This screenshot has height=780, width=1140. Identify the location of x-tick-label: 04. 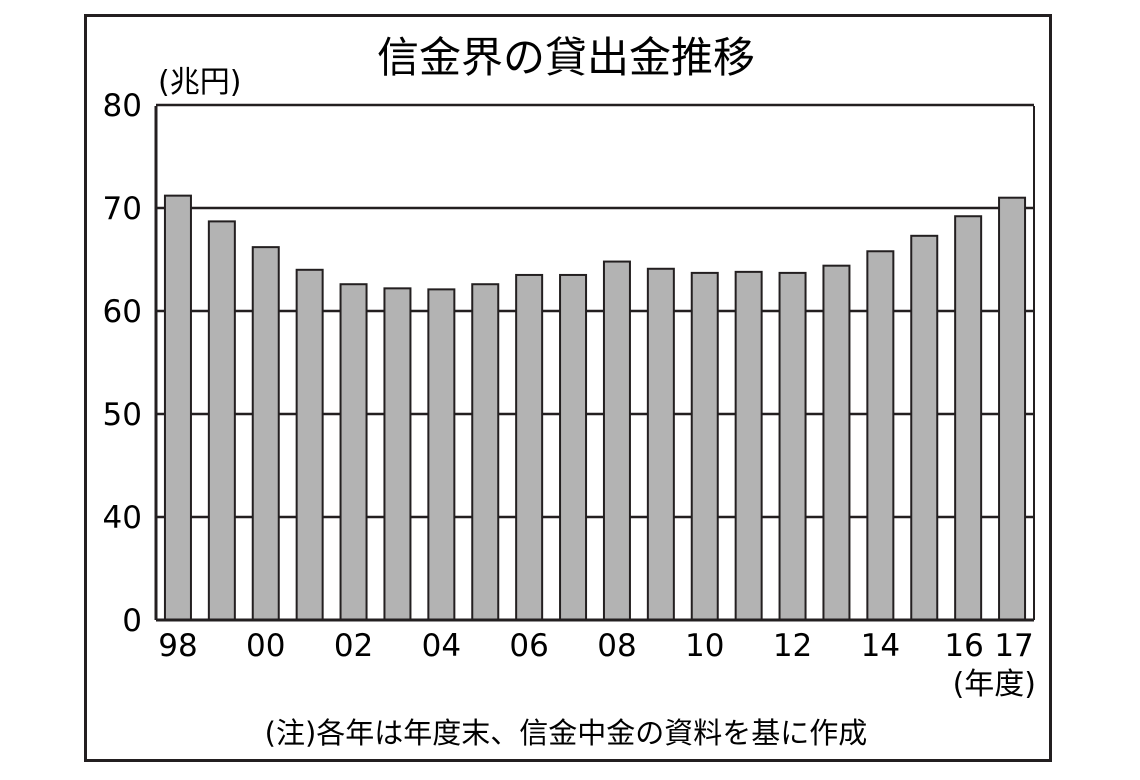
(441, 646).